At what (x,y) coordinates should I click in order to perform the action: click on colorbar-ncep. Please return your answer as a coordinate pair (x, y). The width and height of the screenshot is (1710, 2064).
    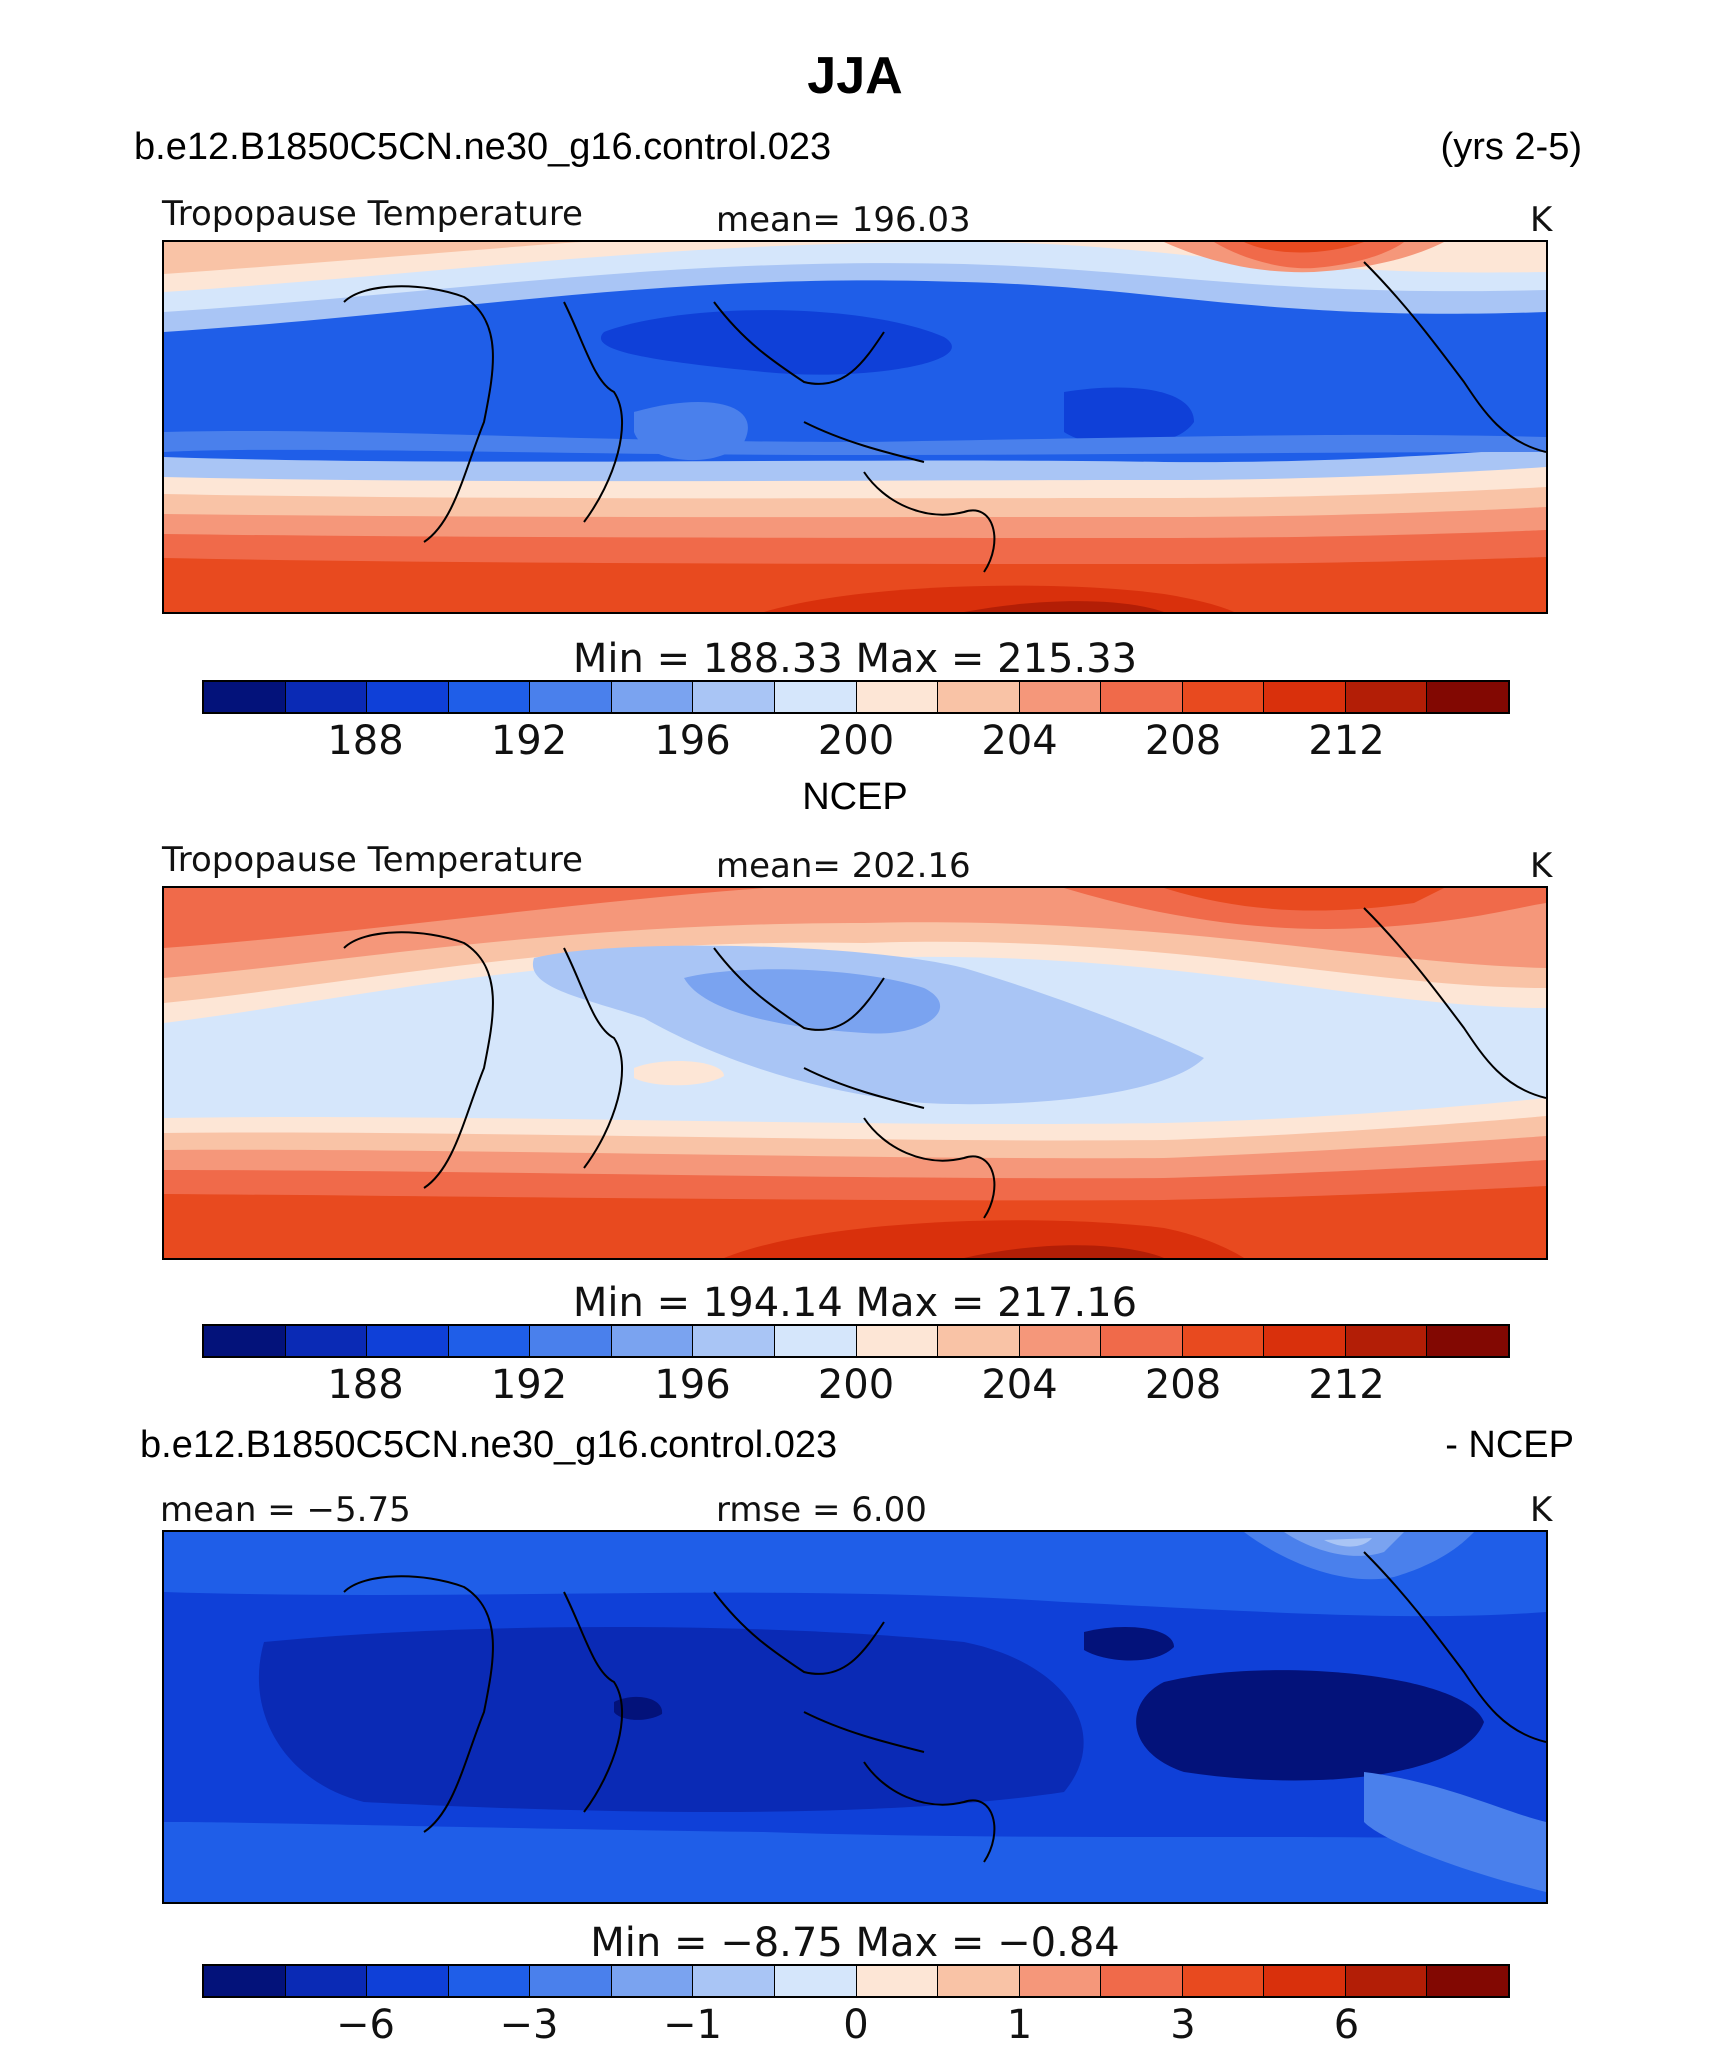
    Looking at the image, I should click on (856, 1341).